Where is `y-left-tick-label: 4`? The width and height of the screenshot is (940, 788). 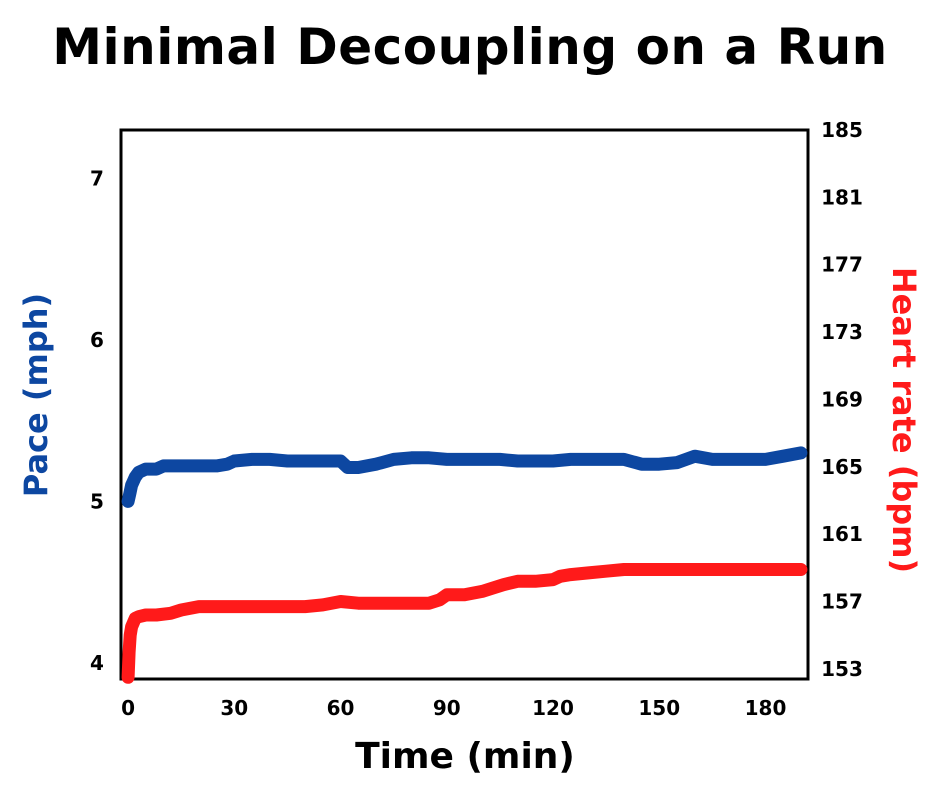 y-left-tick-label: 4 is located at coordinates (97, 663).